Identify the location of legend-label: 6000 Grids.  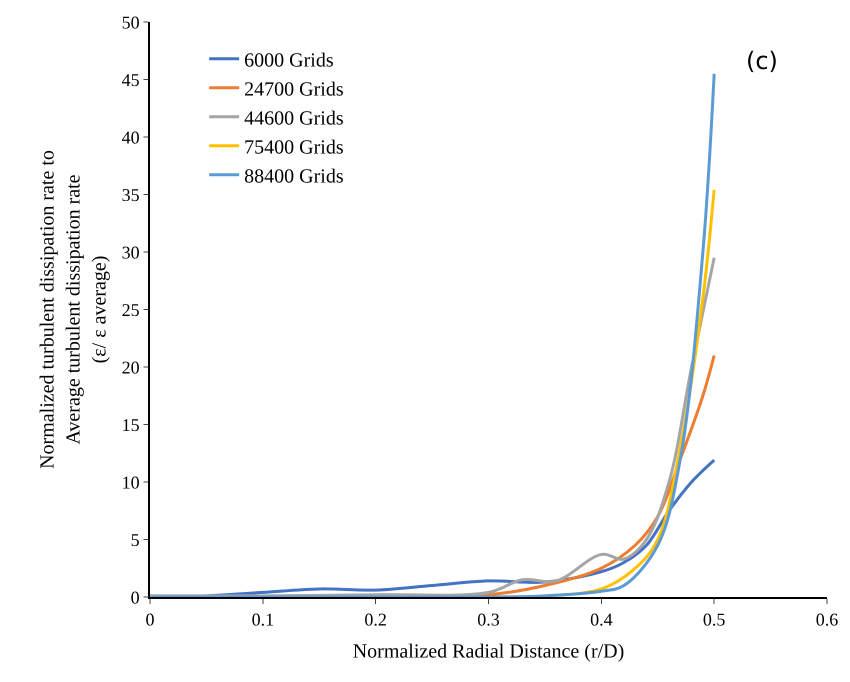
(289, 61).